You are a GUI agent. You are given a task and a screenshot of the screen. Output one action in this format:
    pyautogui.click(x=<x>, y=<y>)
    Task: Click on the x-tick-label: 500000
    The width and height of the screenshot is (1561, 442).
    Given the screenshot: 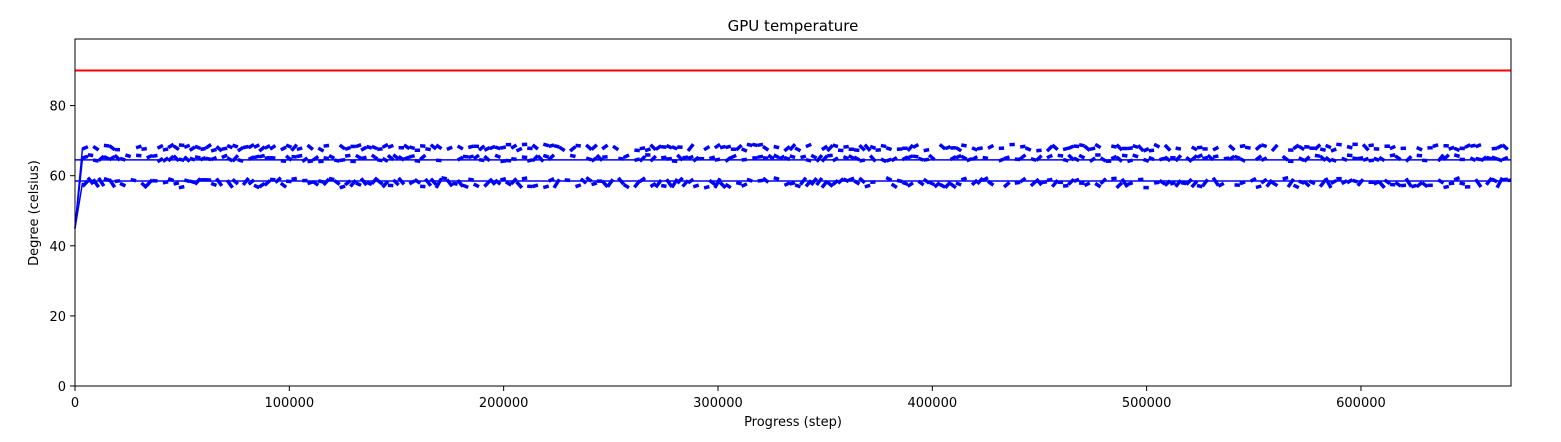 What is the action you would take?
    pyautogui.click(x=1147, y=403)
    